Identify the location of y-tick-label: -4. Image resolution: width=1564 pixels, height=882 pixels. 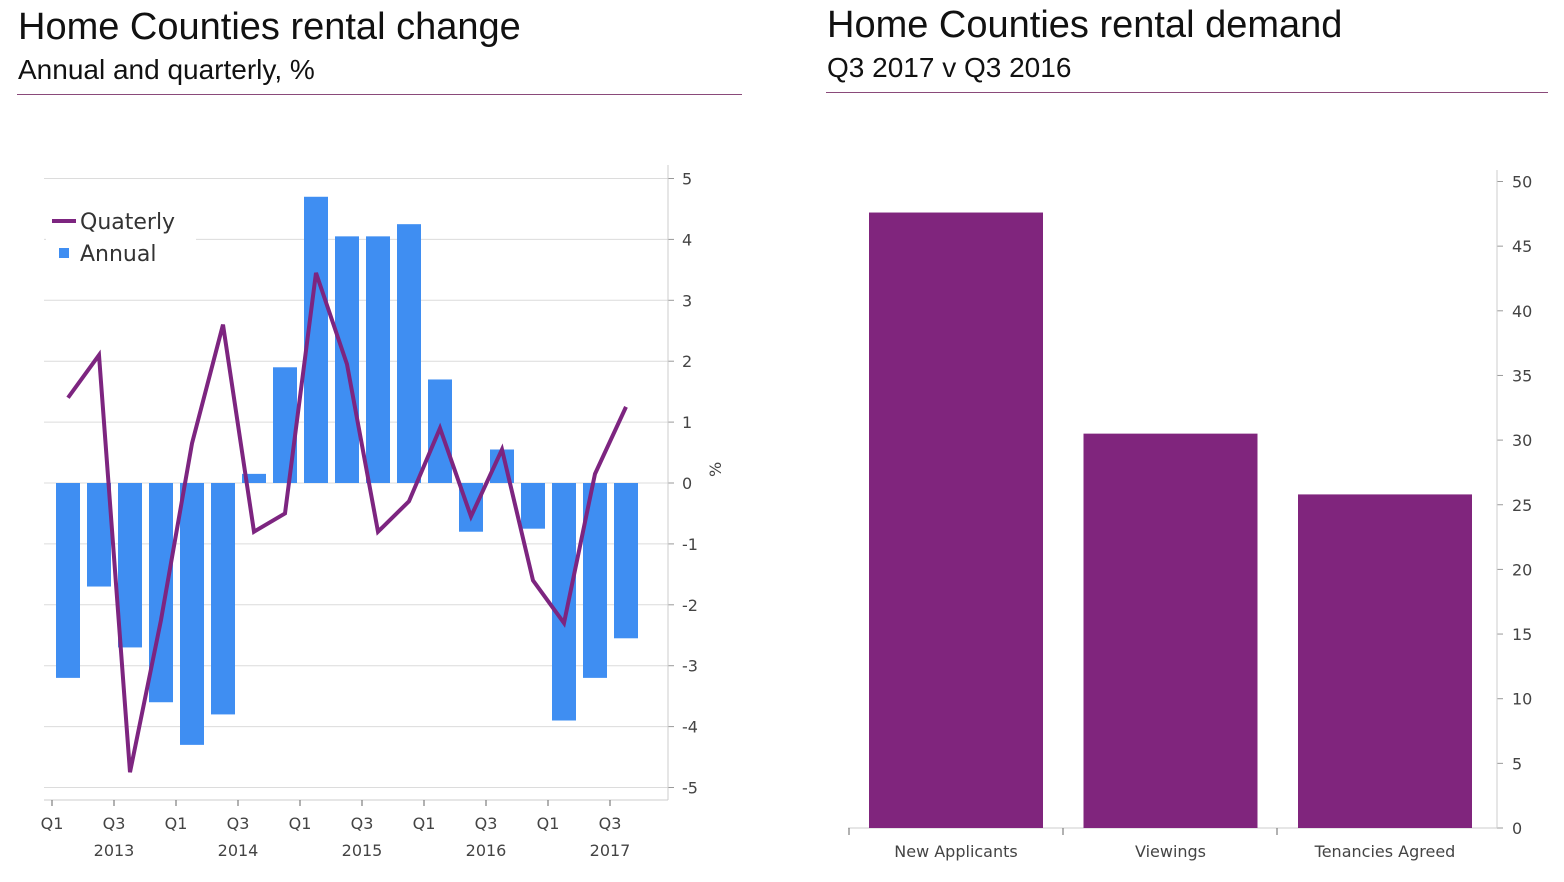
(690, 727).